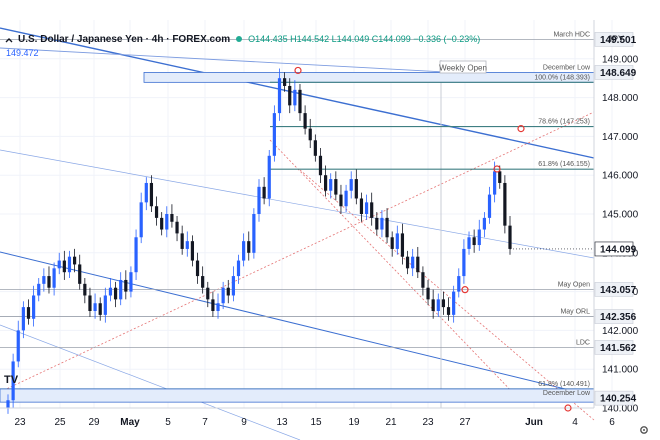 This screenshot has width=660, height=440. I want to click on level-label: May Open, so click(574, 284).